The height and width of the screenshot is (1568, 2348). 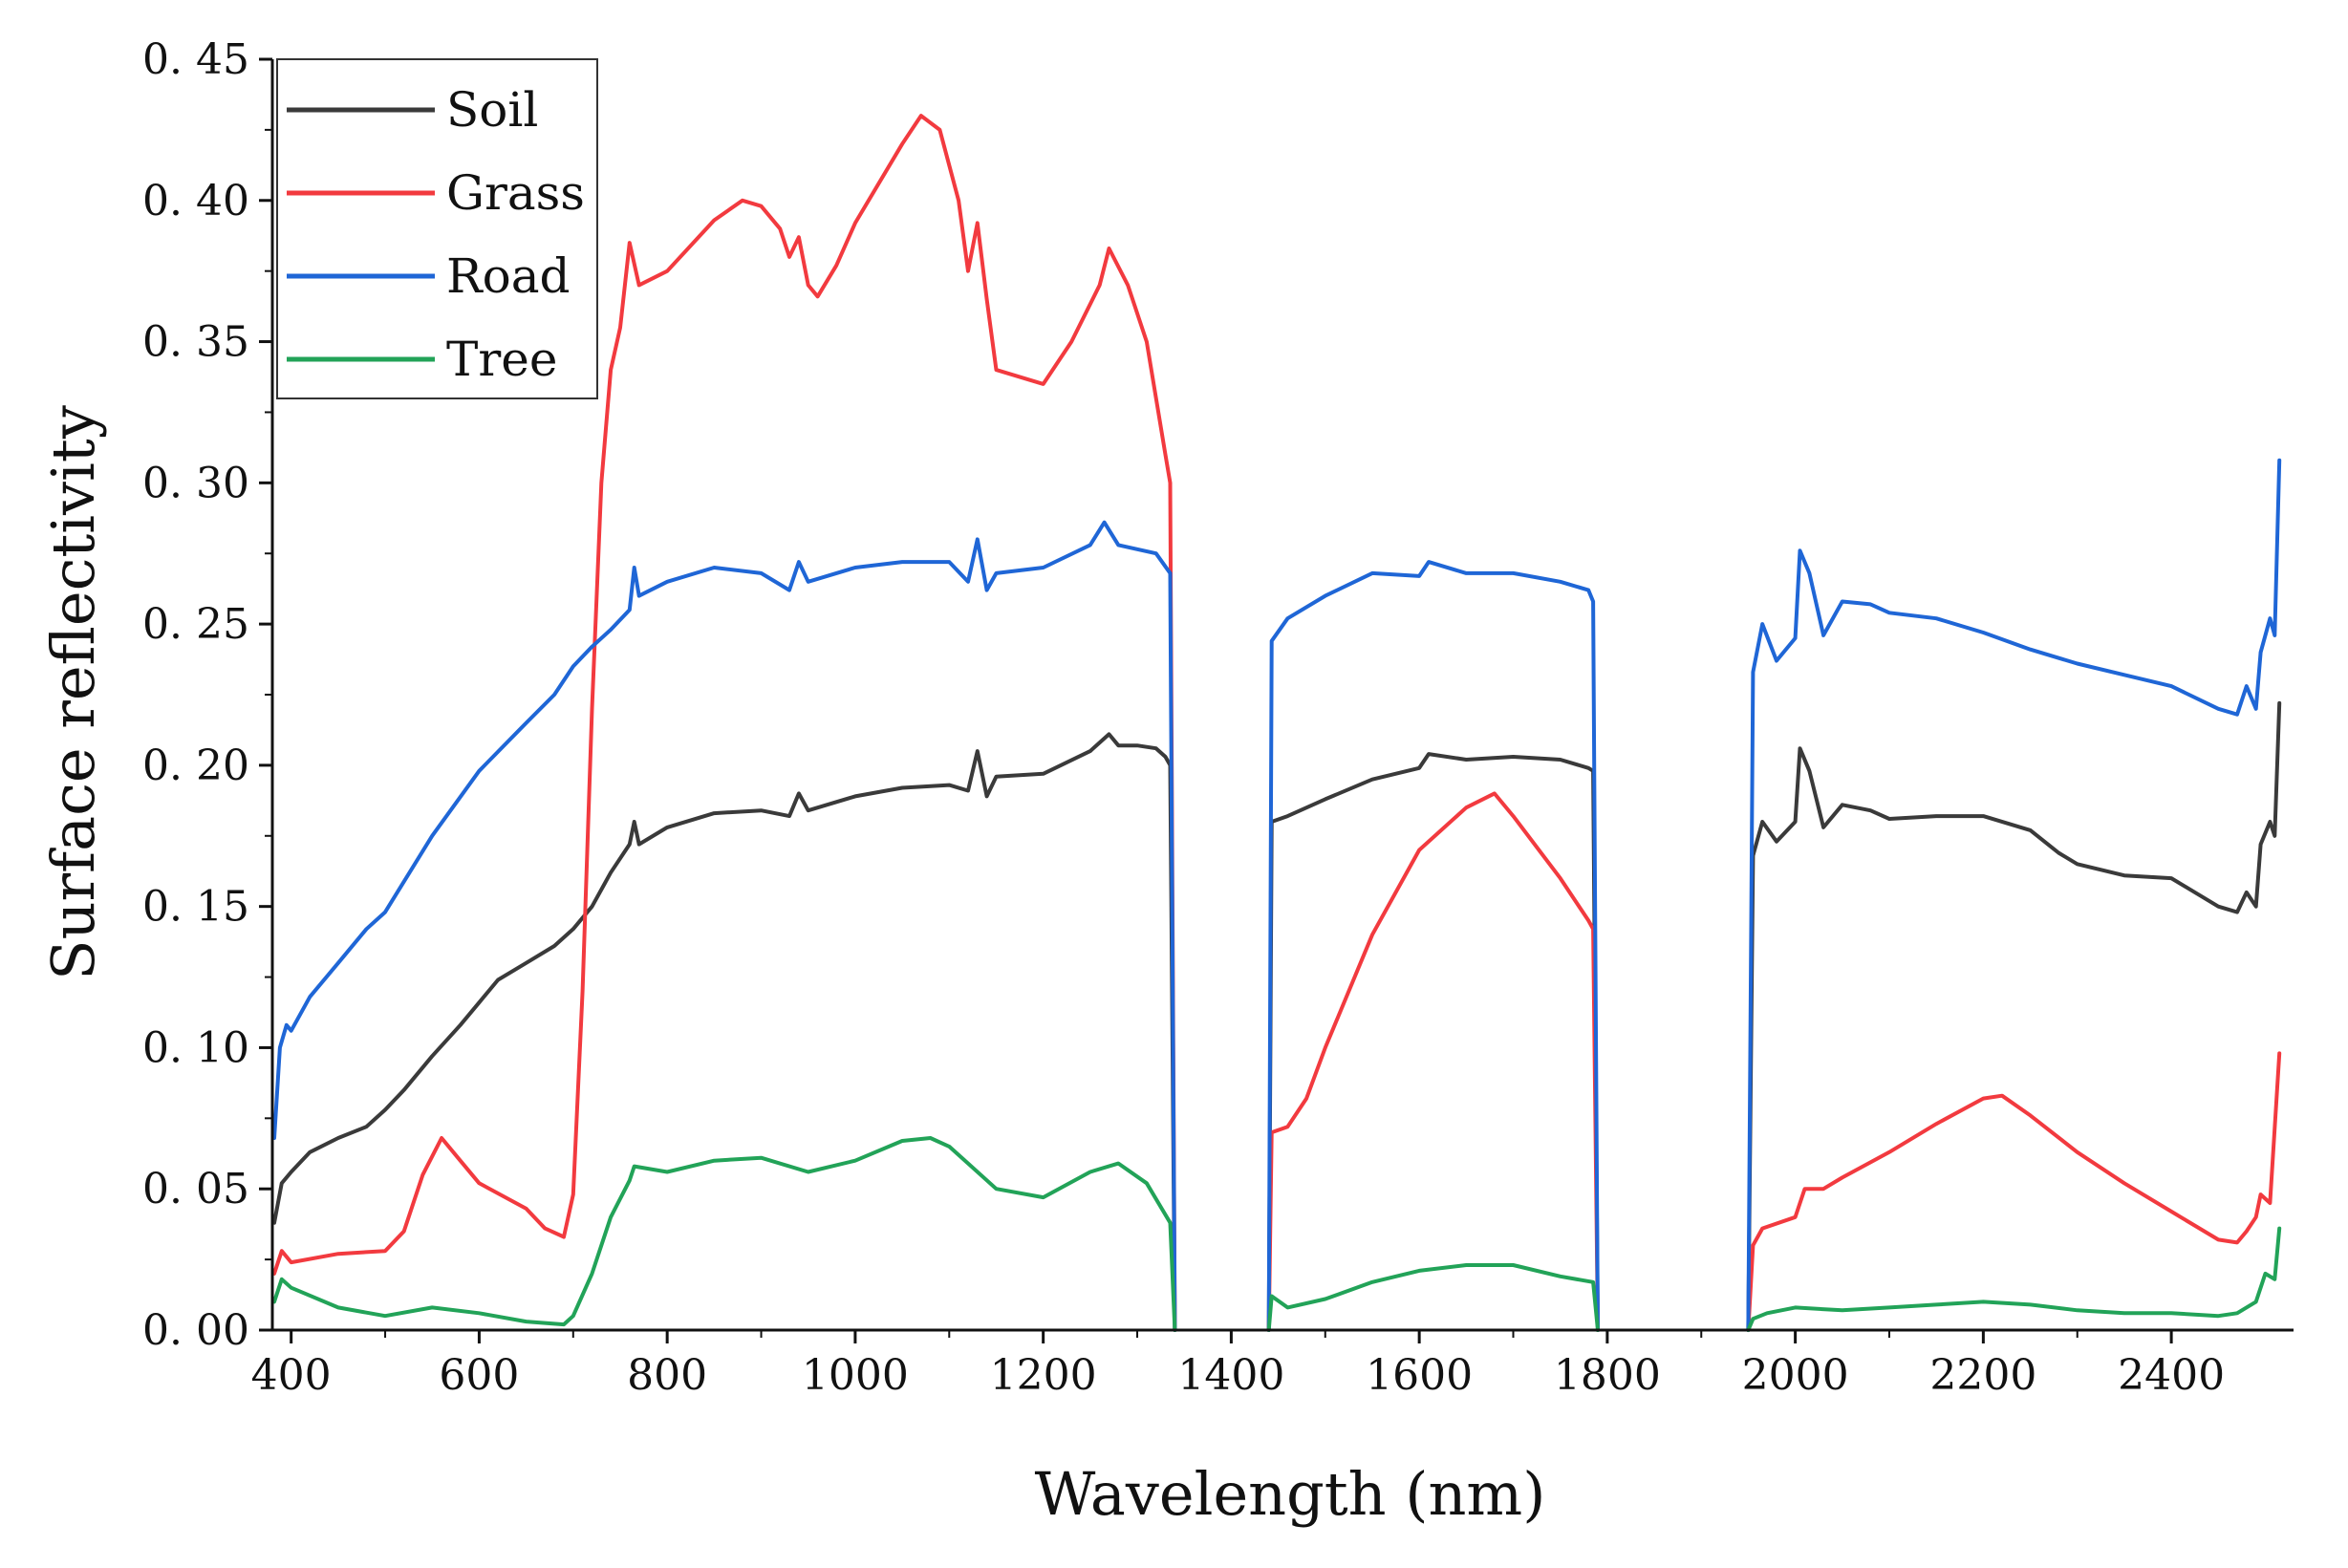 I want to click on y-tick-label: 0. 25, so click(x=195, y=625).